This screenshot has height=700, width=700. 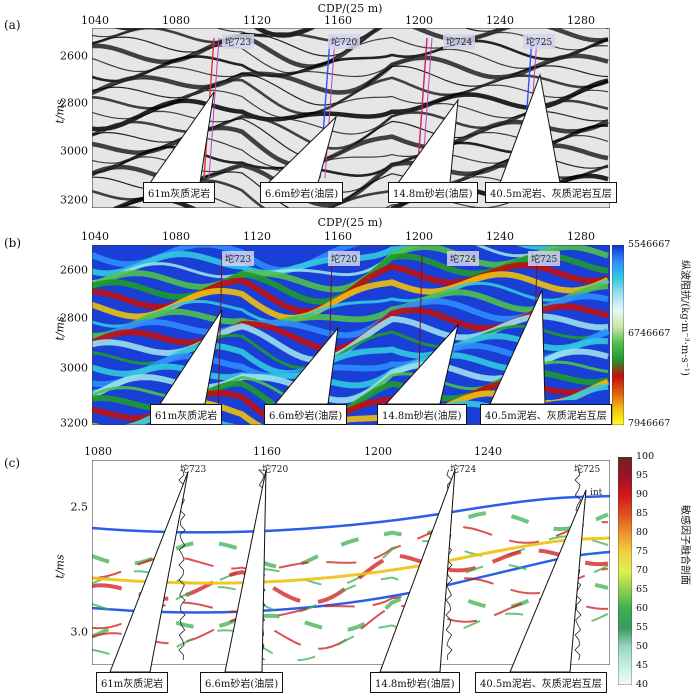 I want to click on panel-a-callout-2: 6.6m砂岩(油层), so click(x=302, y=192).